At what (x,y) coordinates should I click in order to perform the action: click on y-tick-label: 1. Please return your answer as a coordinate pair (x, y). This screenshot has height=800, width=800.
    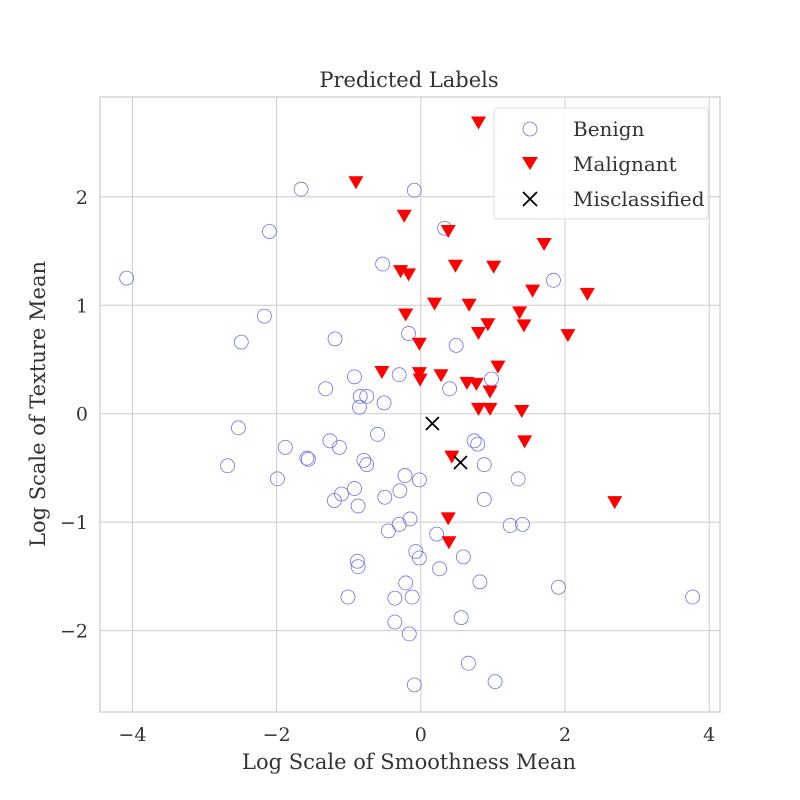
    Looking at the image, I should click on (82, 306).